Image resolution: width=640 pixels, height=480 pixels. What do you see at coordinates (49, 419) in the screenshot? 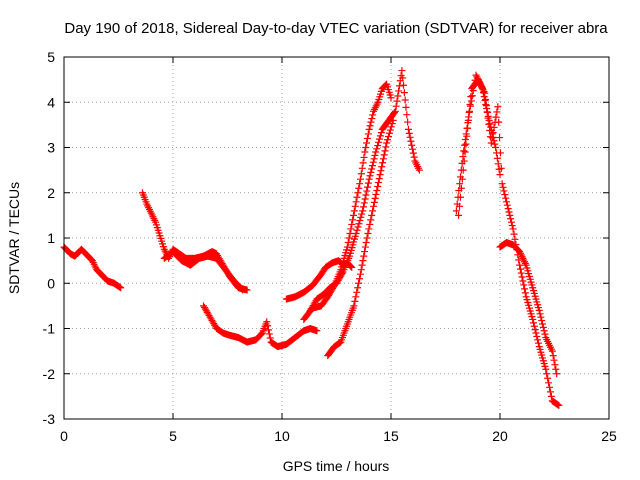
I see `y-tick-label: -3` at bounding box center [49, 419].